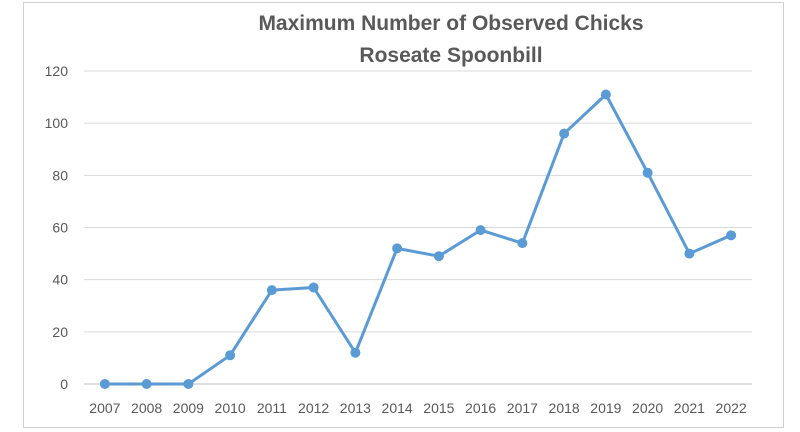 This screenshot has height=432, width=800. I want to click on x-tick-label-2015: 2015, so click(438, 408).